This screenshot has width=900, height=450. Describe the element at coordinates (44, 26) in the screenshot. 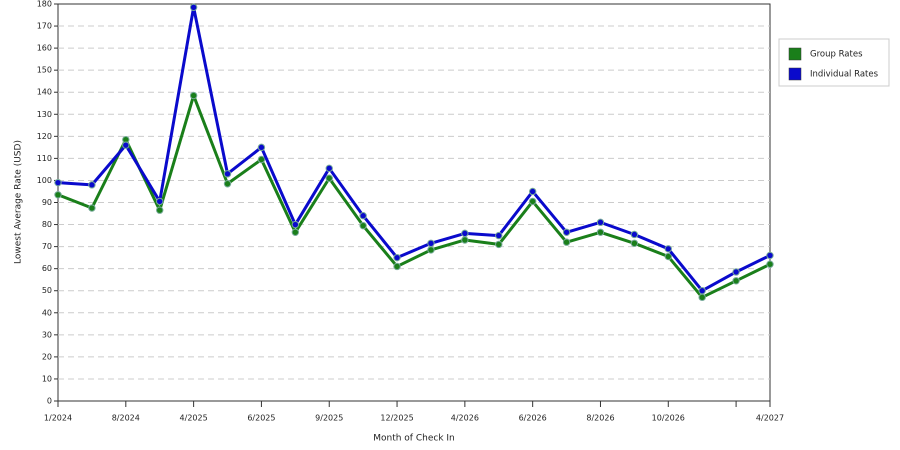

I see `y-tick-label: 170` at that location.